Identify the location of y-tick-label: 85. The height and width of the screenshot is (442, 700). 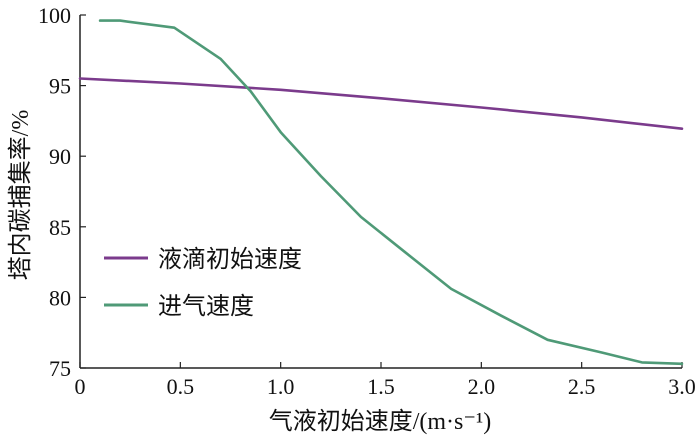
(60, 227).